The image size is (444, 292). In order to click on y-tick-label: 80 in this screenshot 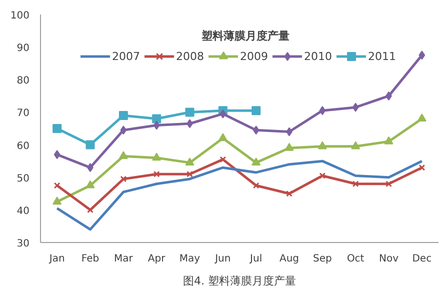, I will do `click(23, 81)`.